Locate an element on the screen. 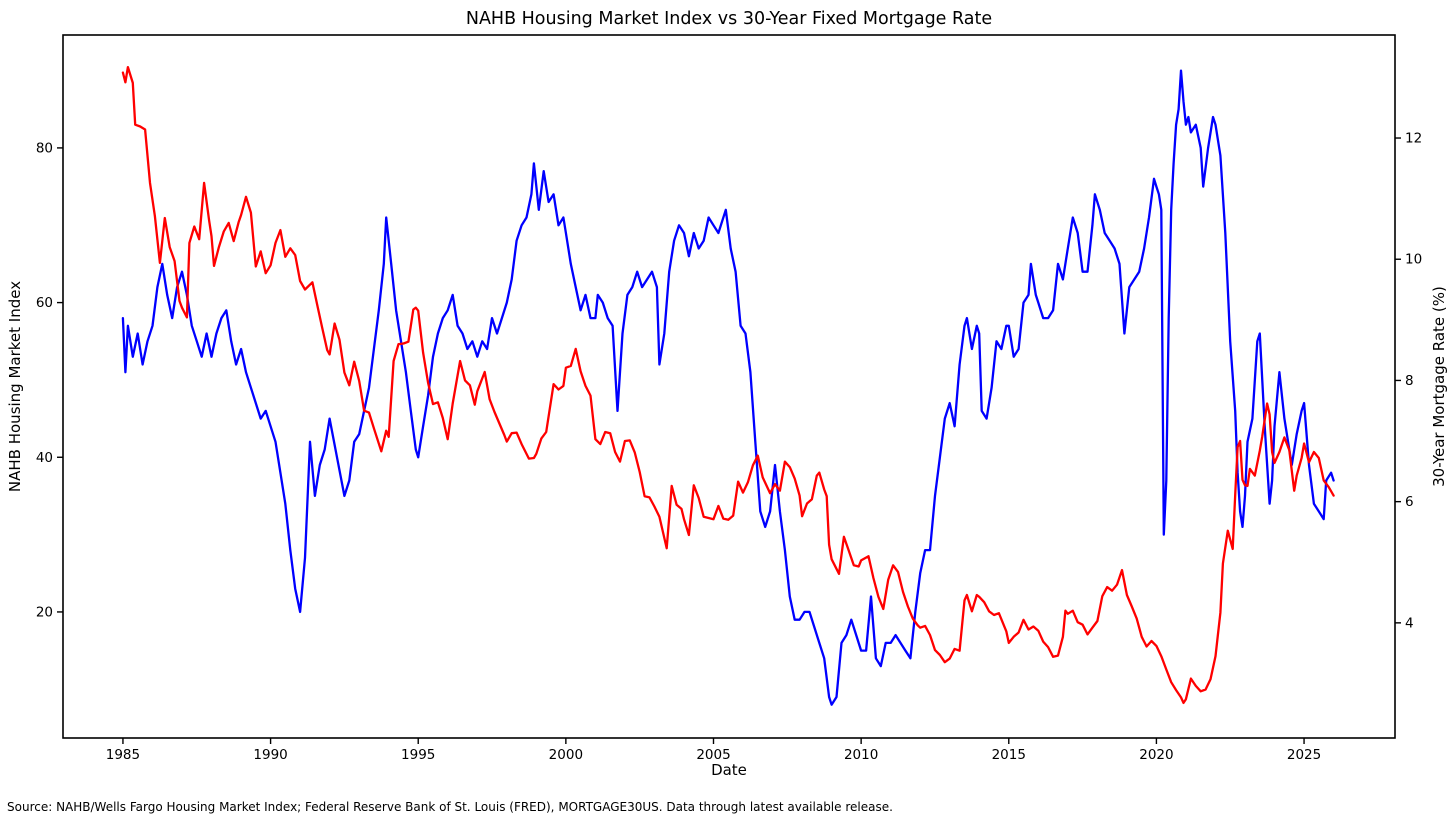 Image resolution: width=1456 pixels, height=823 pixels. left-axis-ticks: 20 40 60 80 is located at coordinates (49, 380).